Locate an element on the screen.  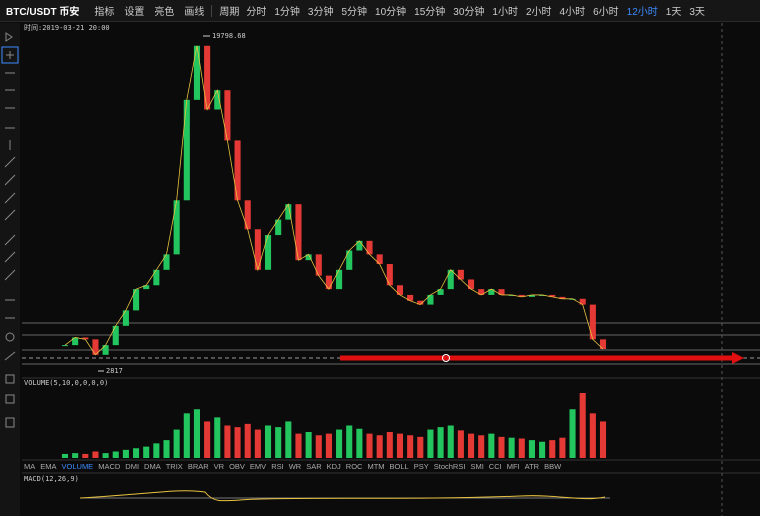
indicator-tab: BOLL is located at coordinates (399, 466).